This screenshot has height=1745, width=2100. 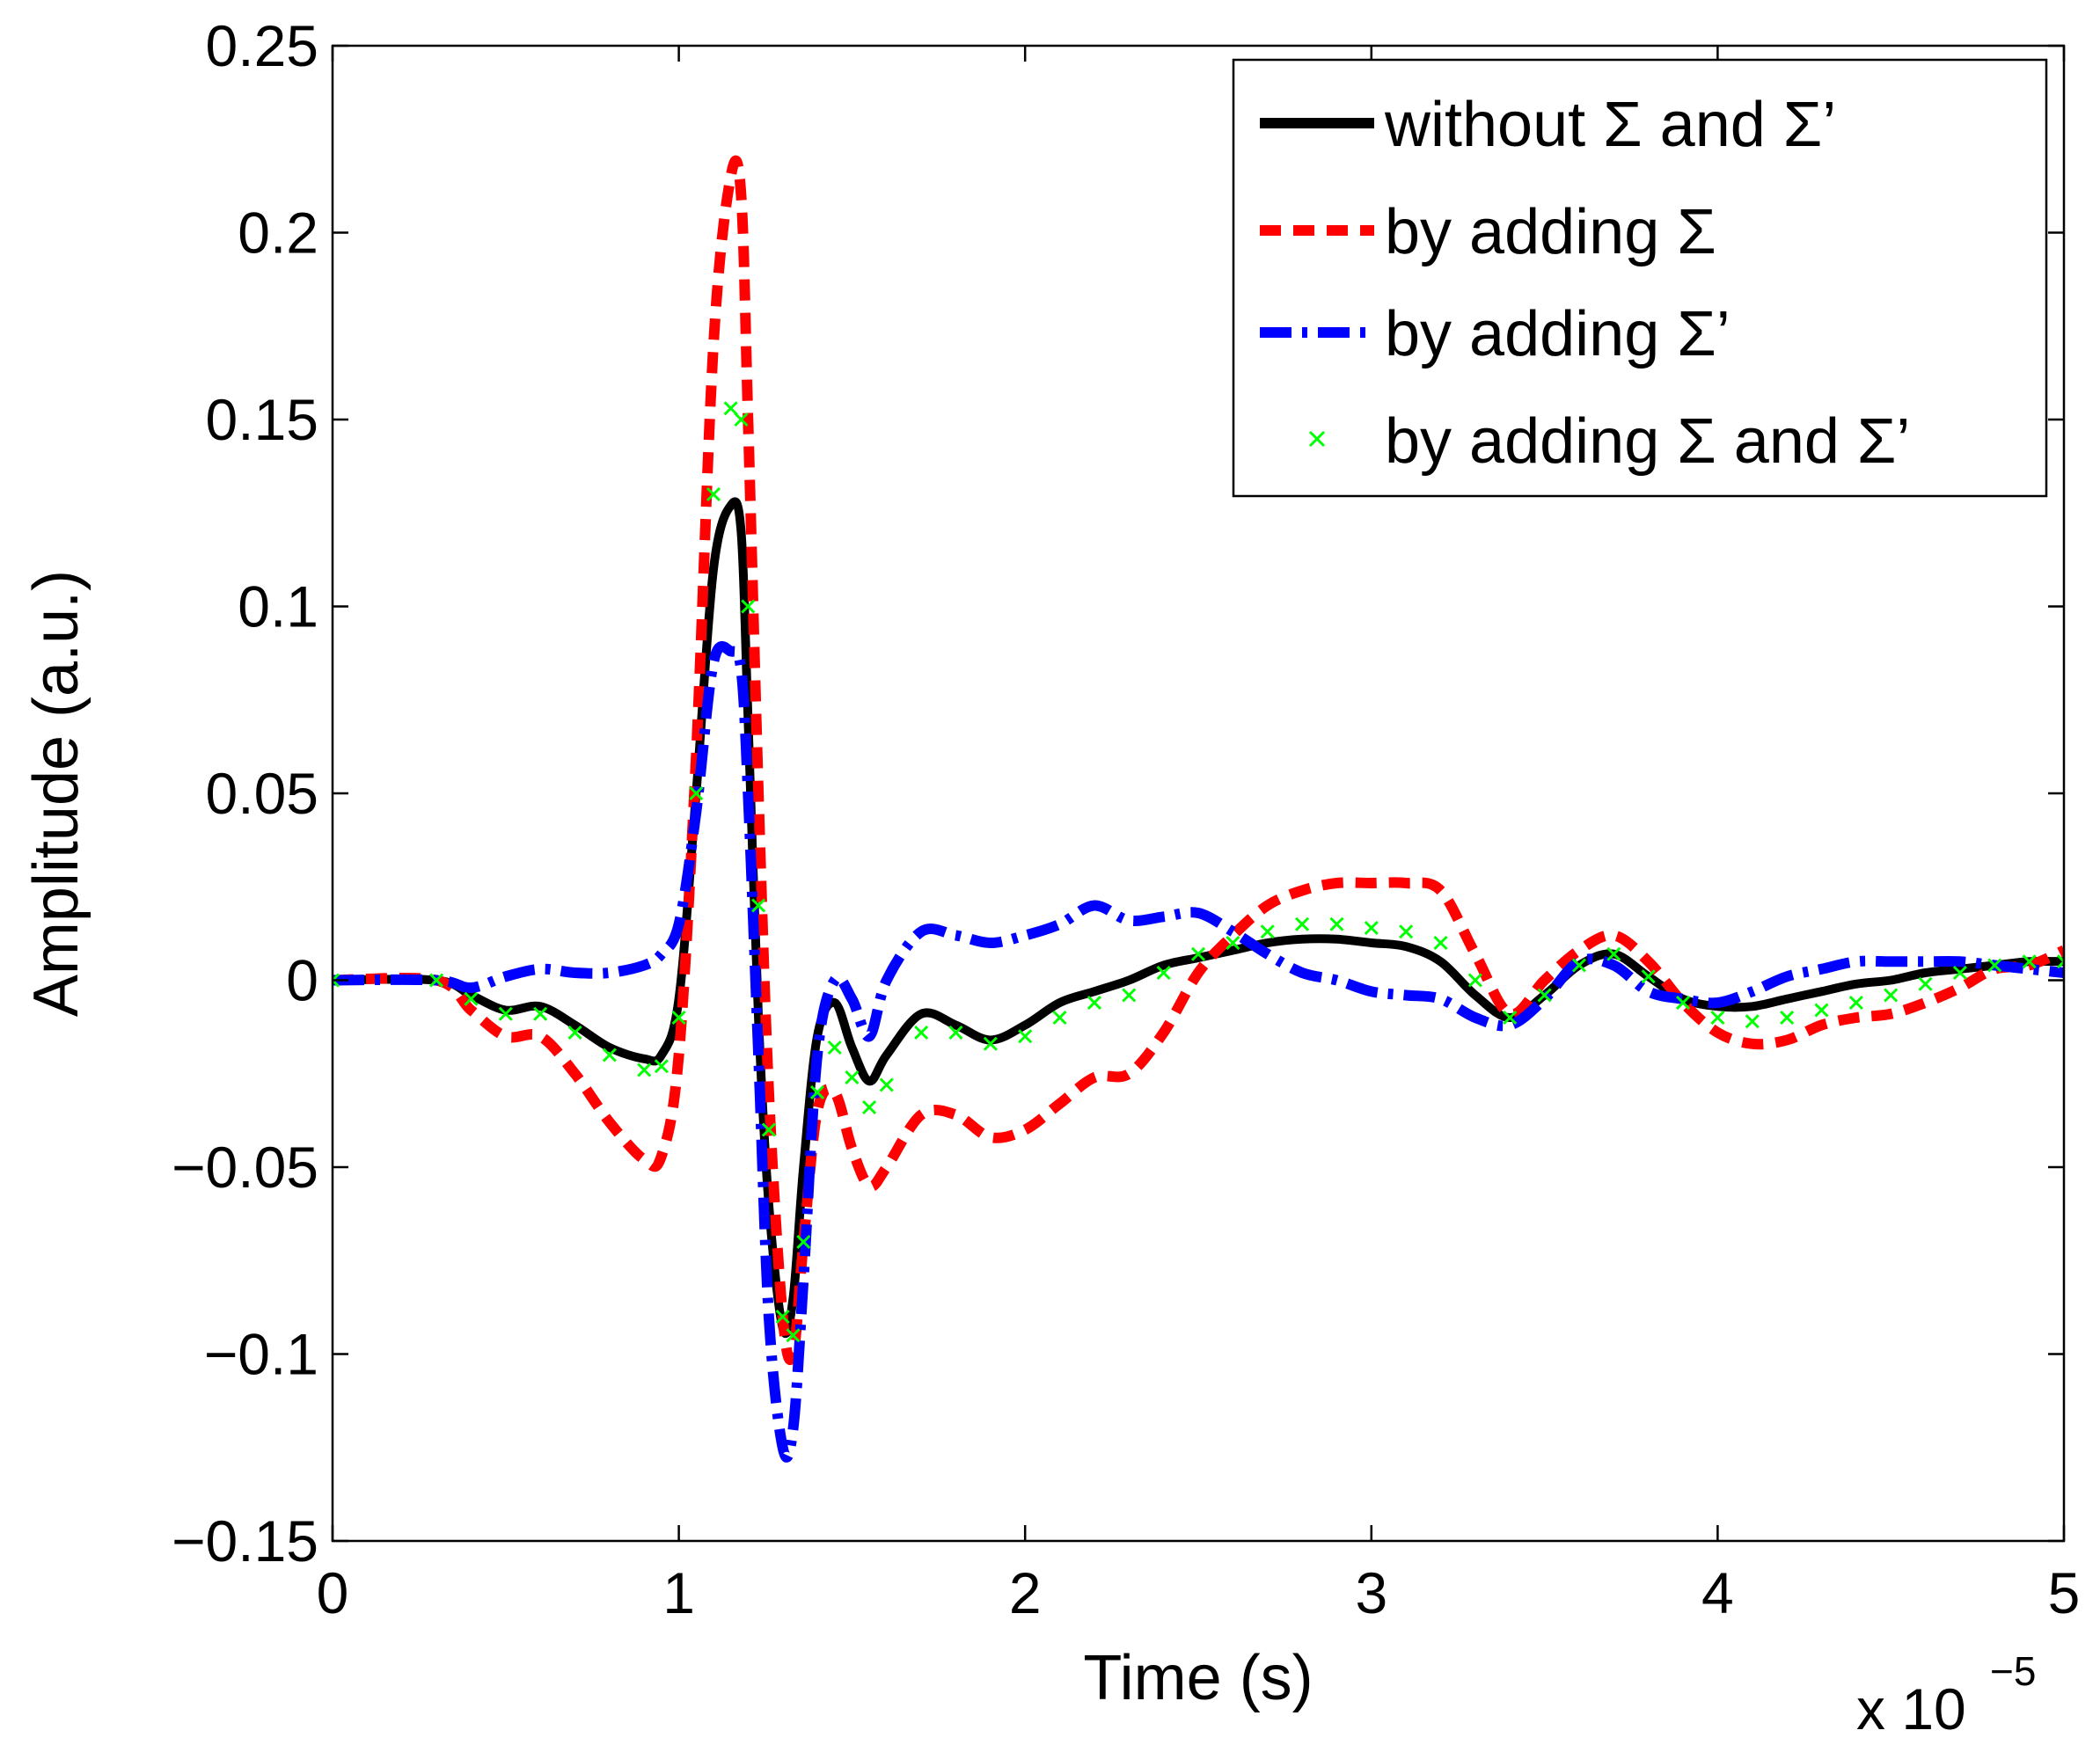 What do you see at coordinates (302, 980) in the screenshot?
I see `y-tick-label-3: 0` at bounding box center [302, 980].